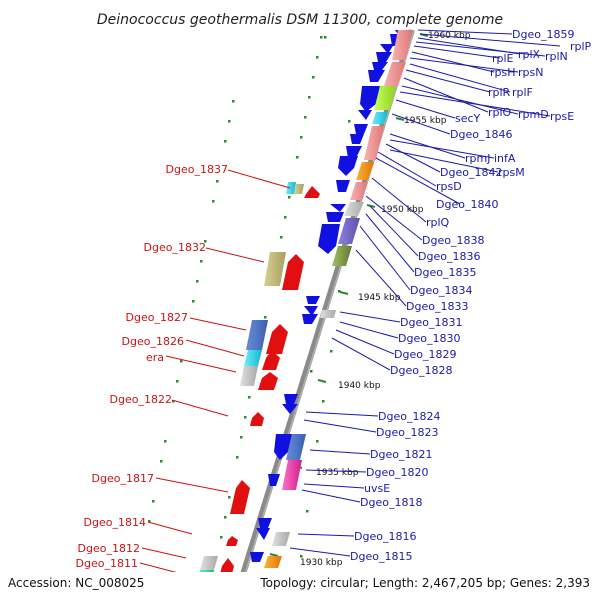  Describe the element at coordinates (556, 56) in the screenshot. I see `gene-label: rplN` at that location.